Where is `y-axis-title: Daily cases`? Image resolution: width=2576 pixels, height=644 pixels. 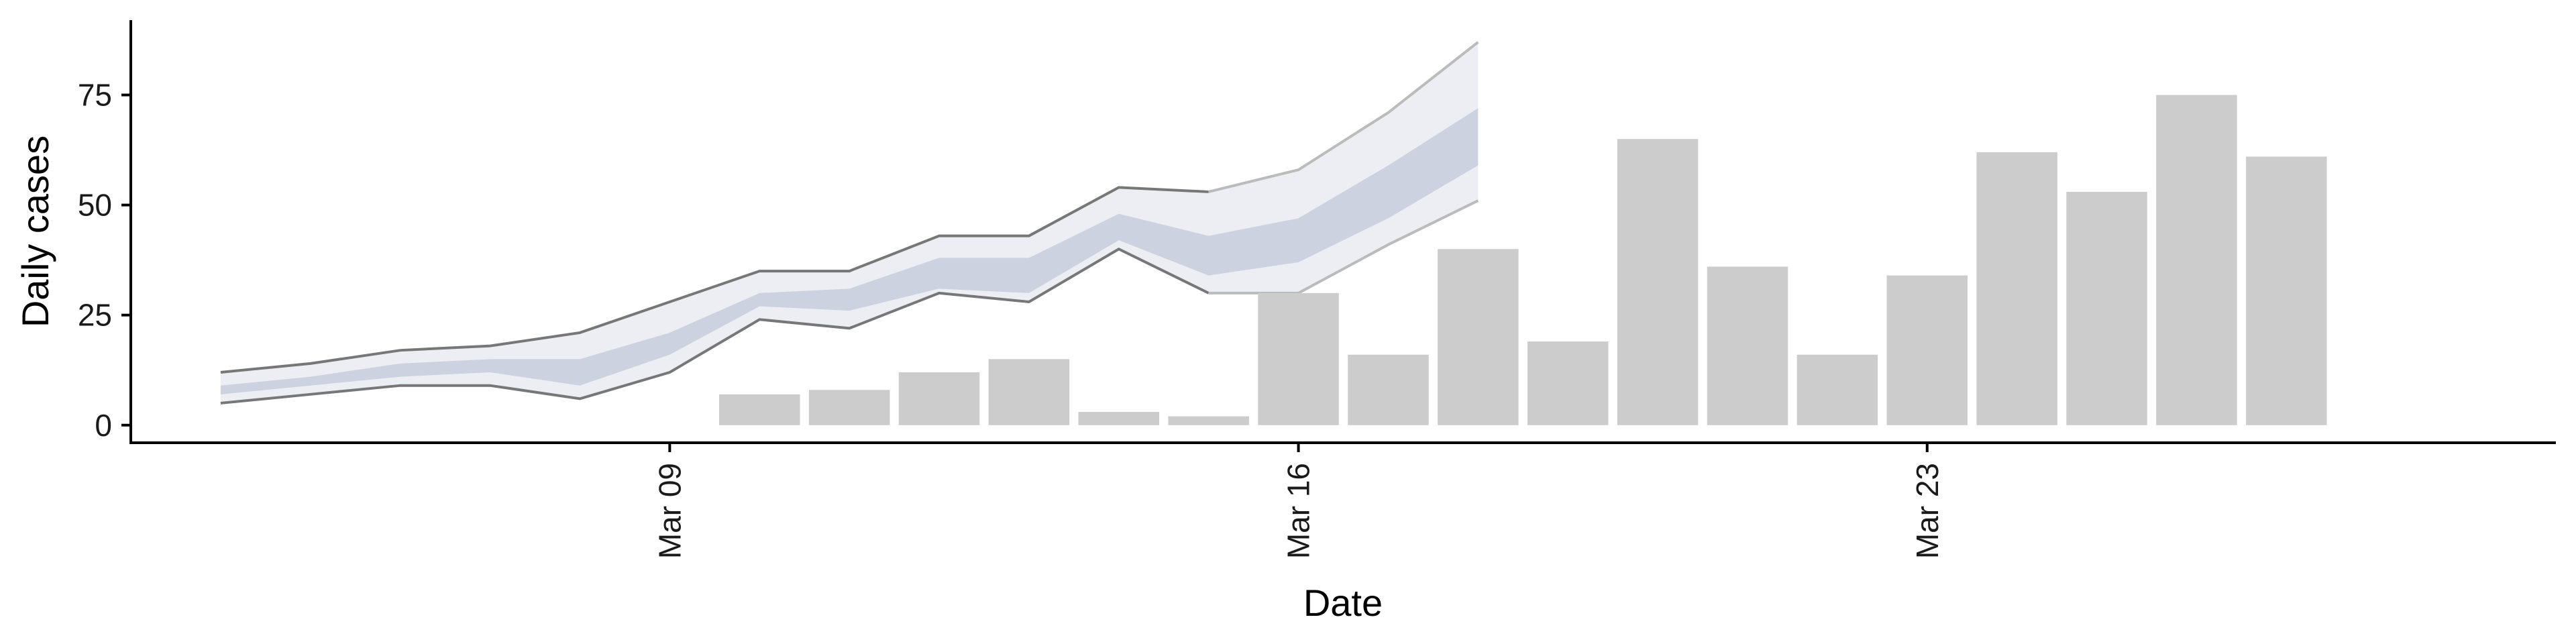
y-axis-title: Daily cases is located at coordinates (35, 231).